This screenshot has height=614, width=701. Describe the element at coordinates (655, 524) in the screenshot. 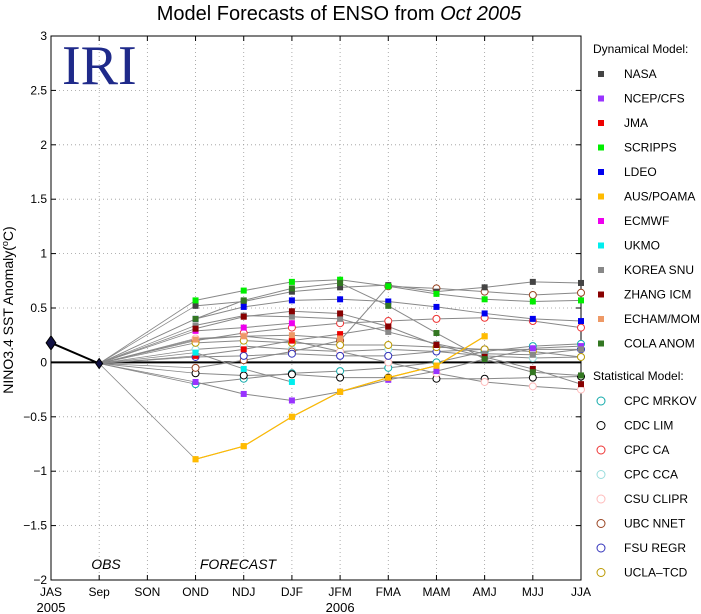

I see `legend-label: UBC NNET` at that location.